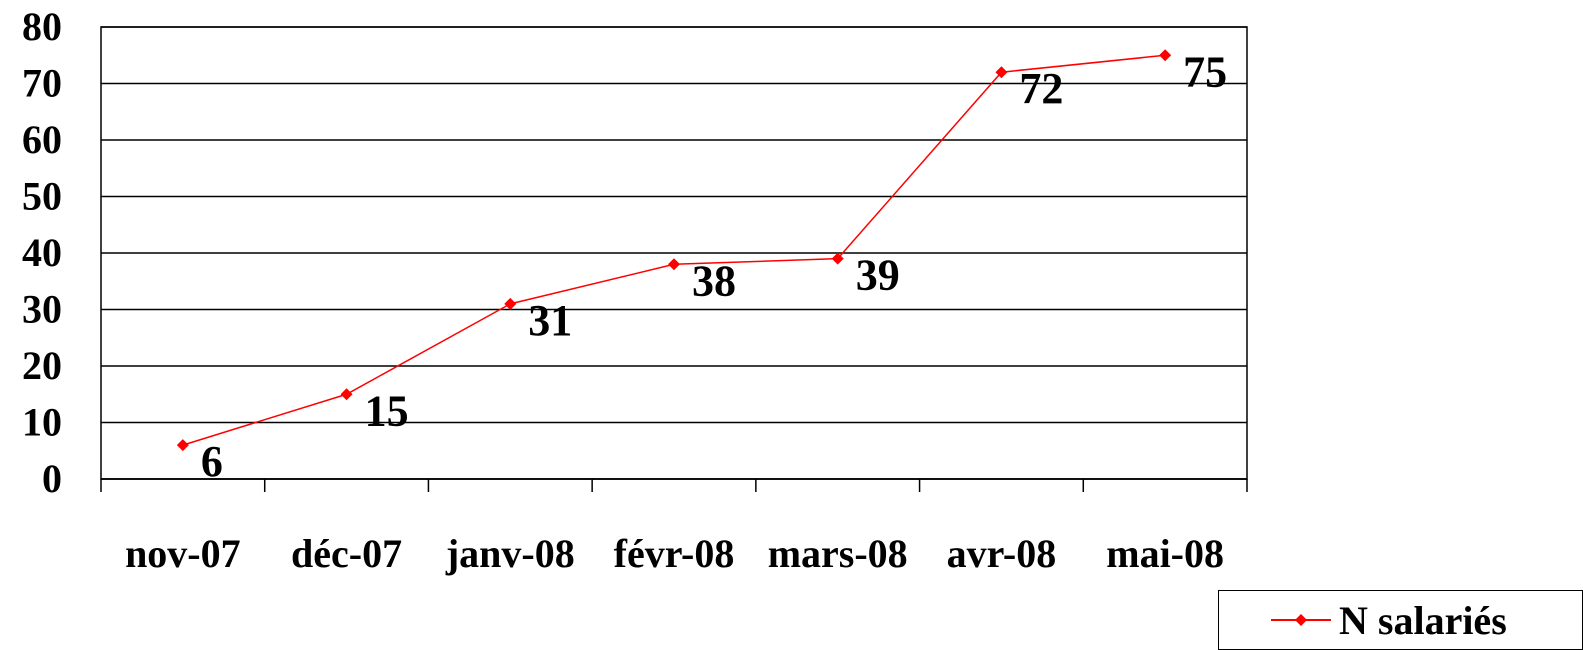  I want to click on data-value-label: 38, so click(714, 280).